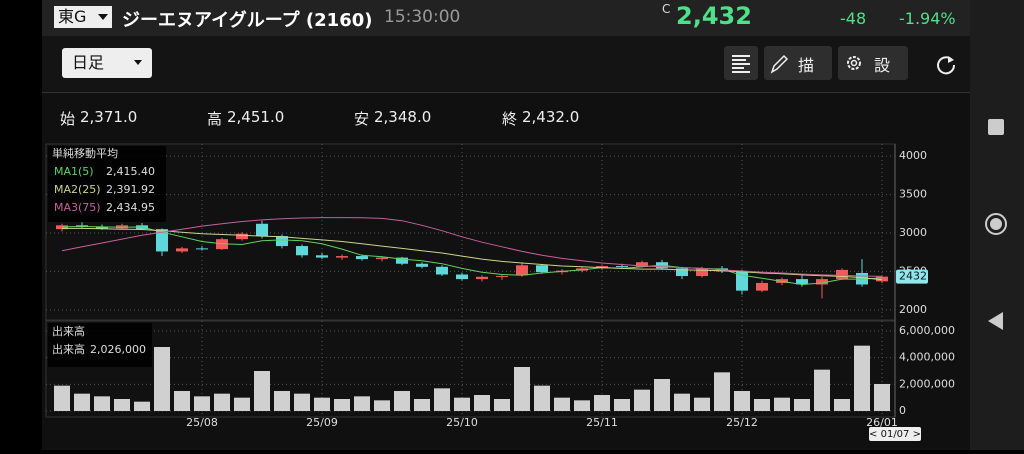 The width and height of the screenshot is (1024, 454). I want to click on ohlc-value: 2,371.0, so click(109, 117).